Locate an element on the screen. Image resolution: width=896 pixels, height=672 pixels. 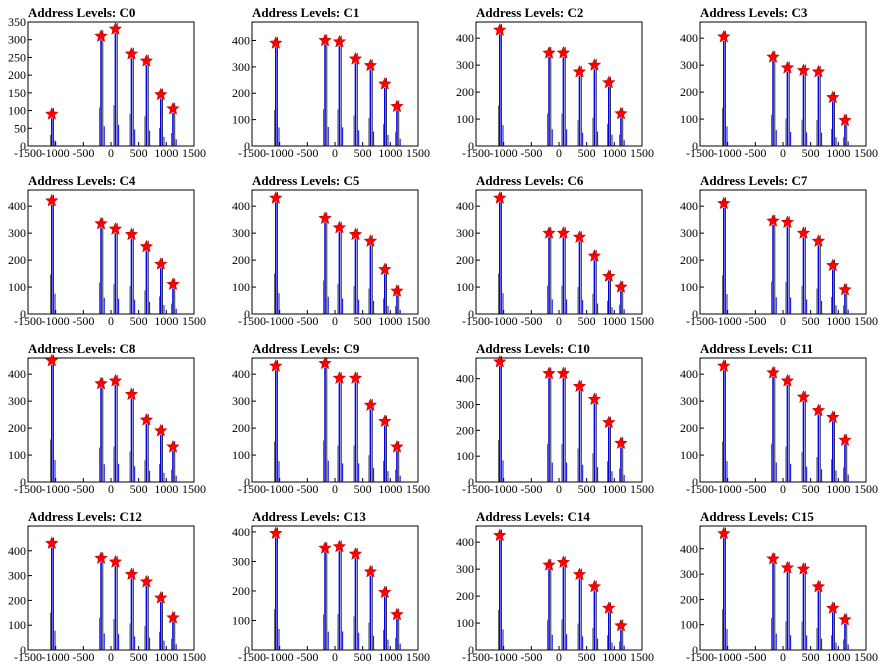
chart-title: Address Levels: C6 is located at coordinates (530, 180).